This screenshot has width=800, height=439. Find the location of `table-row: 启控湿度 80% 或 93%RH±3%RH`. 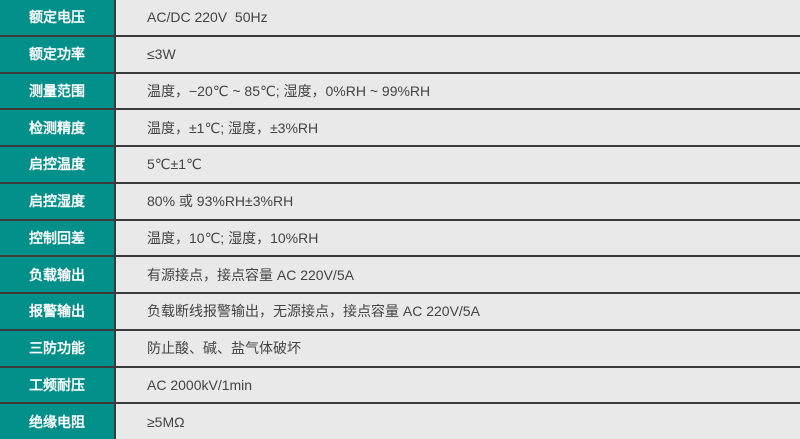

table-row: 启控湿度 80% 或 93%RH±3%RH is located at coordinates (400, 202).